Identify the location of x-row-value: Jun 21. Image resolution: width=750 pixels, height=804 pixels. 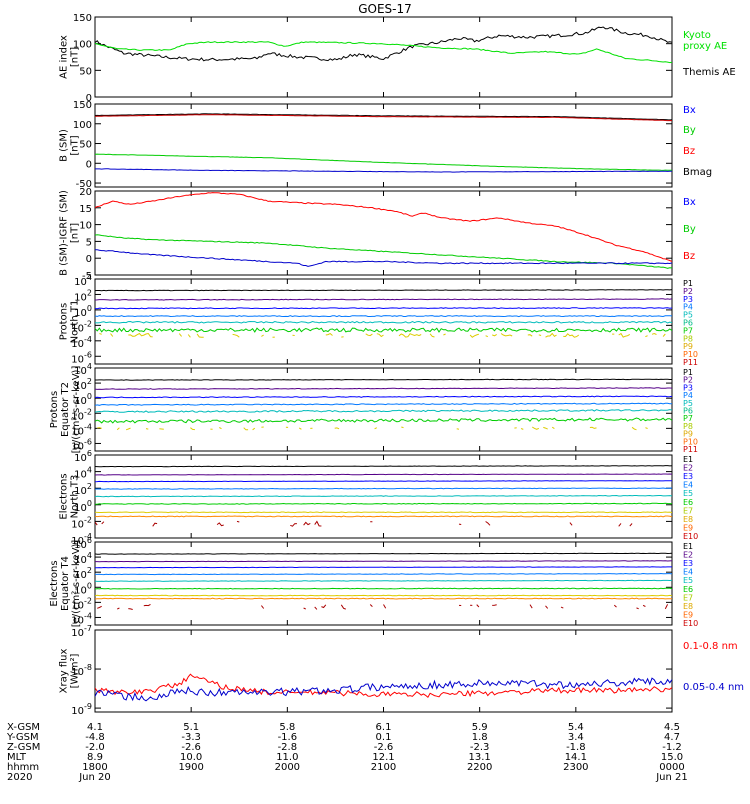
(671, 777).